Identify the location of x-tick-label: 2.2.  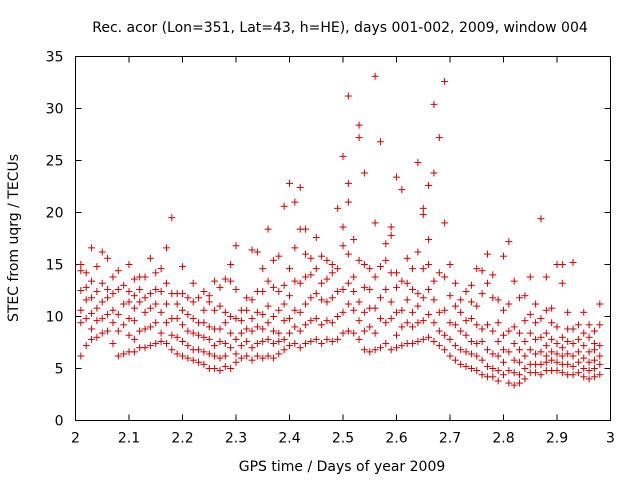
(182, 439).